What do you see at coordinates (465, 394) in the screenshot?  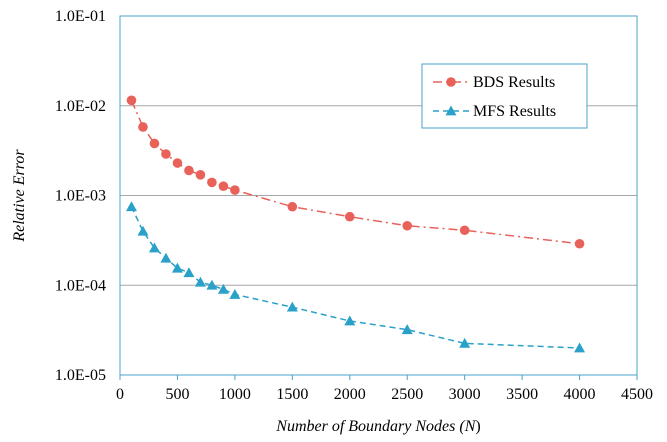 I see `x-tick-label: 3000` at bounding box center [465, 394].